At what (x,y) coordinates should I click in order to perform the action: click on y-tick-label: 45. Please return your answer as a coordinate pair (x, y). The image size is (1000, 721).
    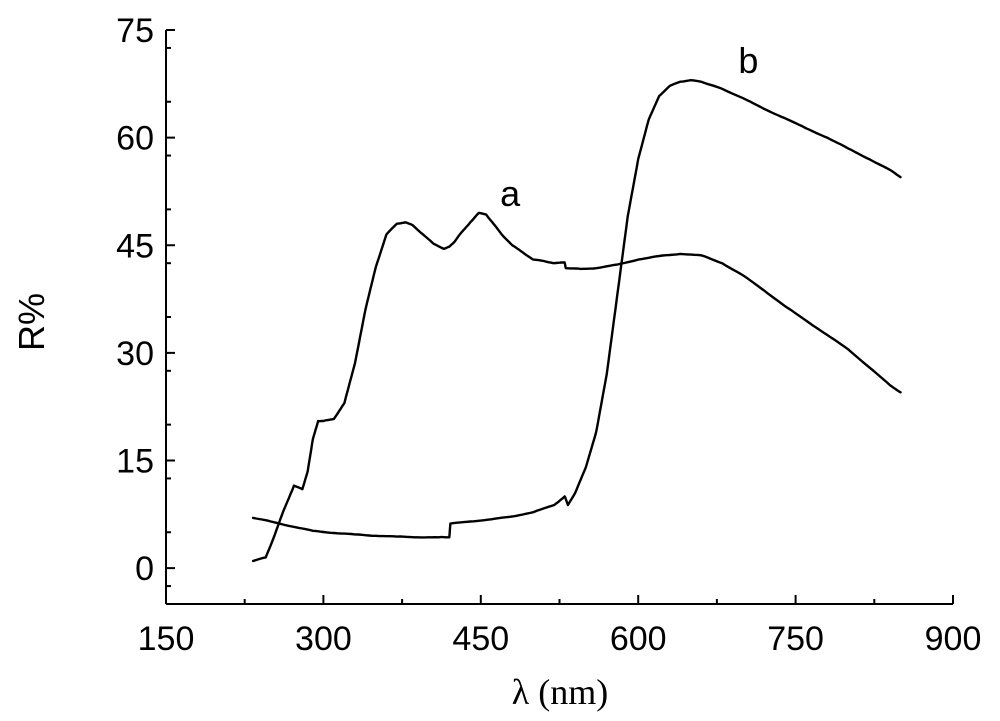
    Looking at the image, I should click on (135, 246).